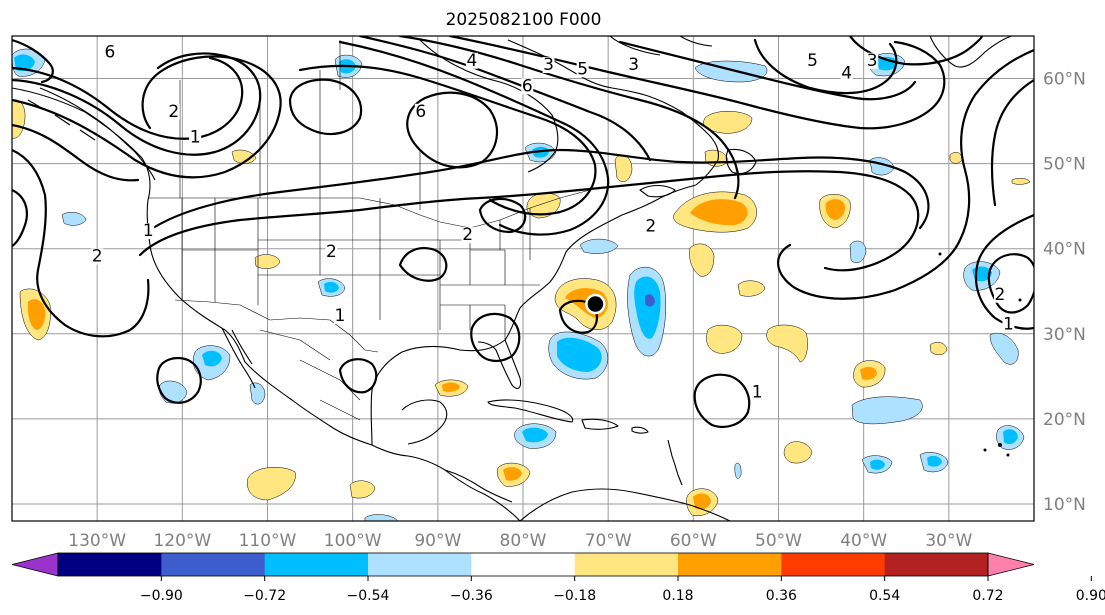 The height and width of the screenshot is (615, 1105). Describe the element at coordinates (97, 541) in the screenshot. I see `longitude-tick-label: 130°W` at that location.